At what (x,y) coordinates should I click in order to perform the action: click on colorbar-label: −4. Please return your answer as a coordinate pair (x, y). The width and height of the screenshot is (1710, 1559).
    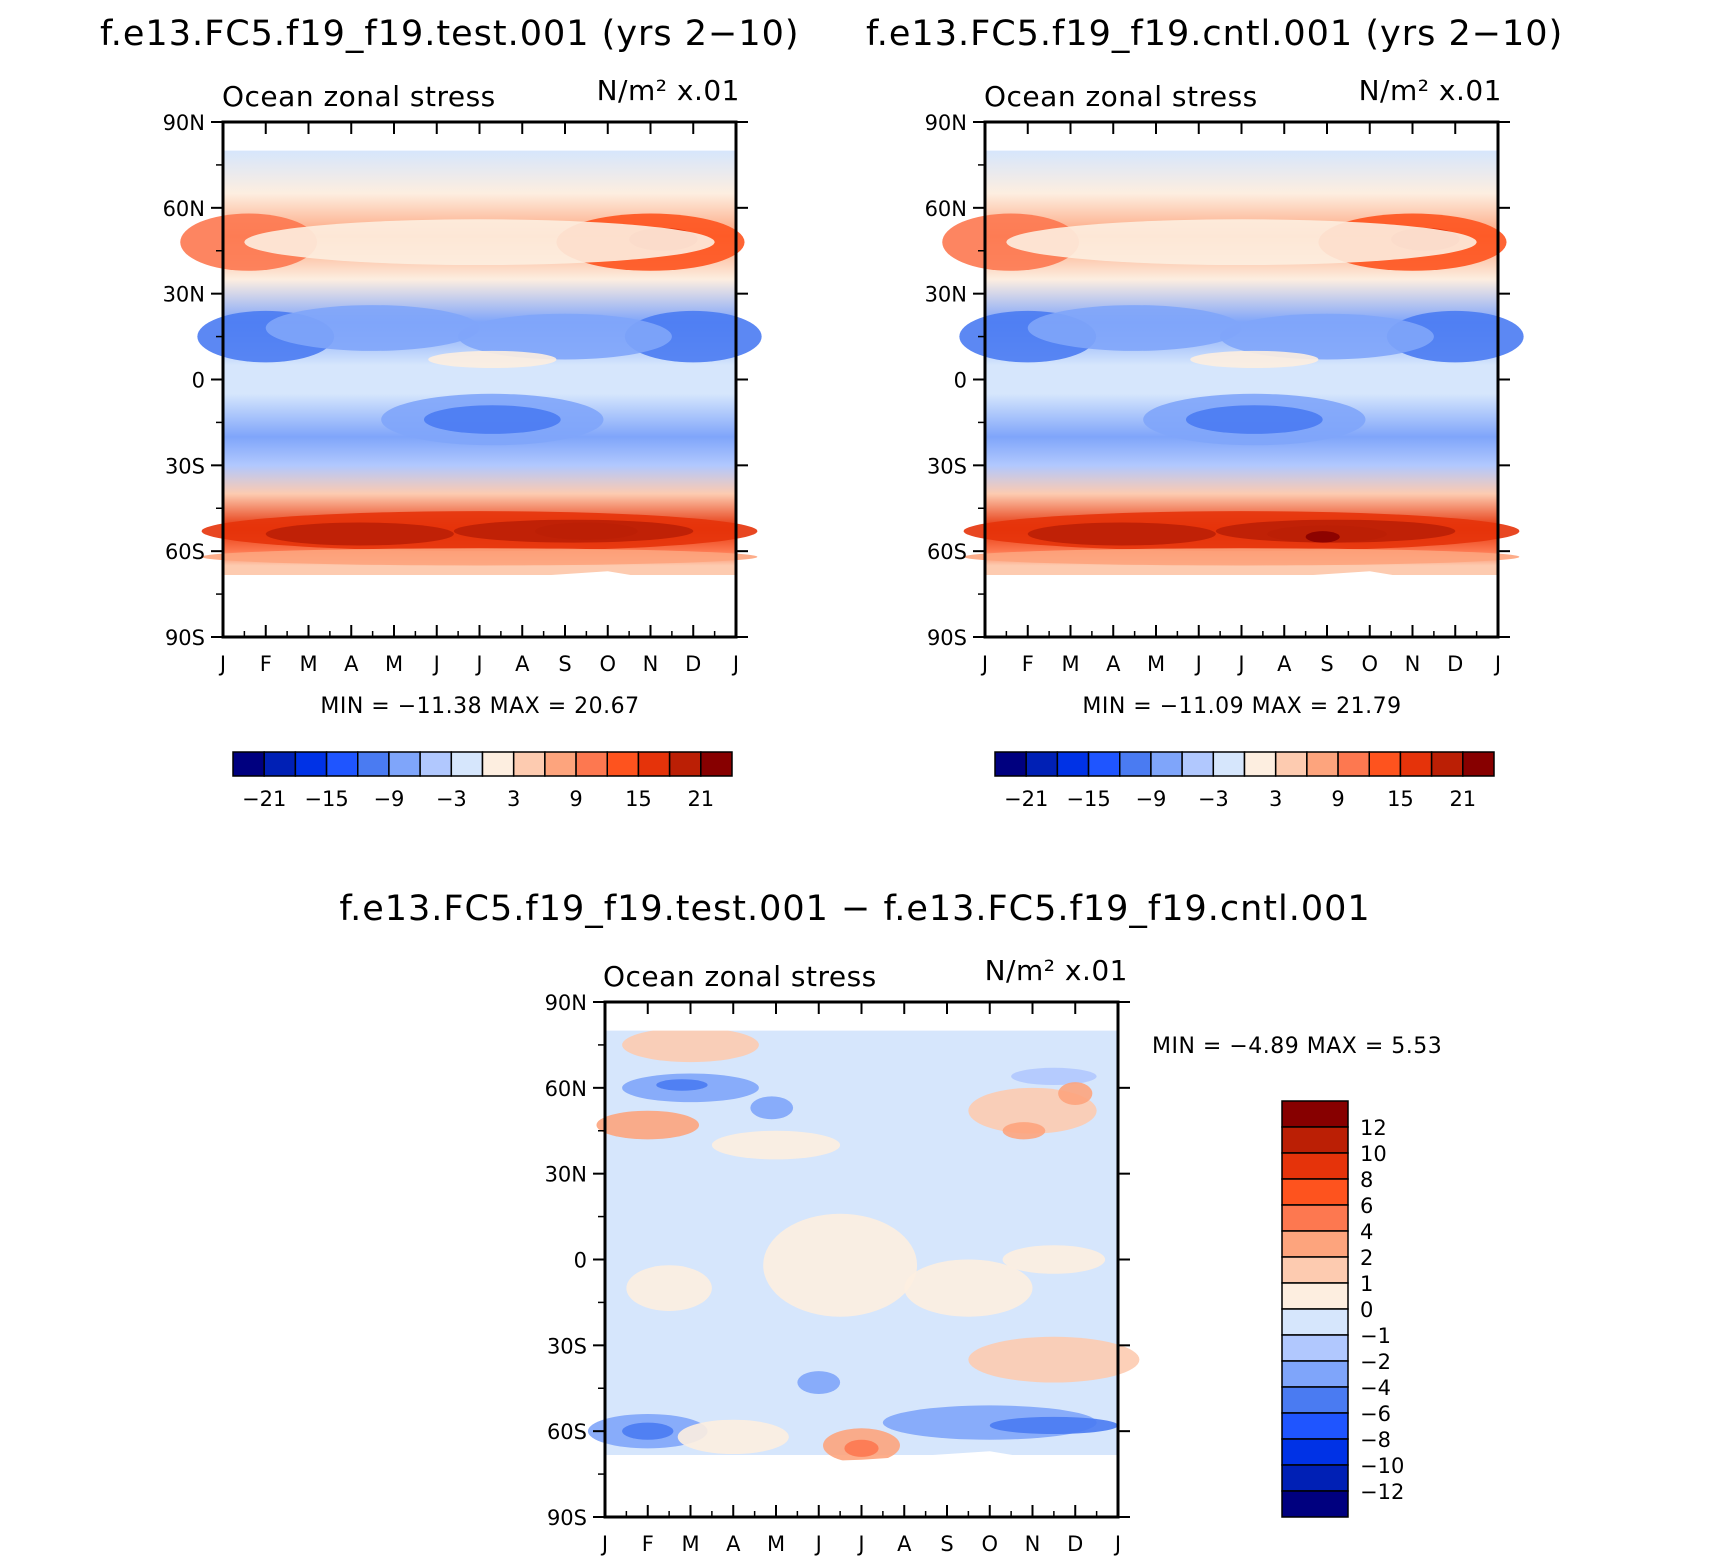
    Looking at the image, I should click on (1375, 1388).